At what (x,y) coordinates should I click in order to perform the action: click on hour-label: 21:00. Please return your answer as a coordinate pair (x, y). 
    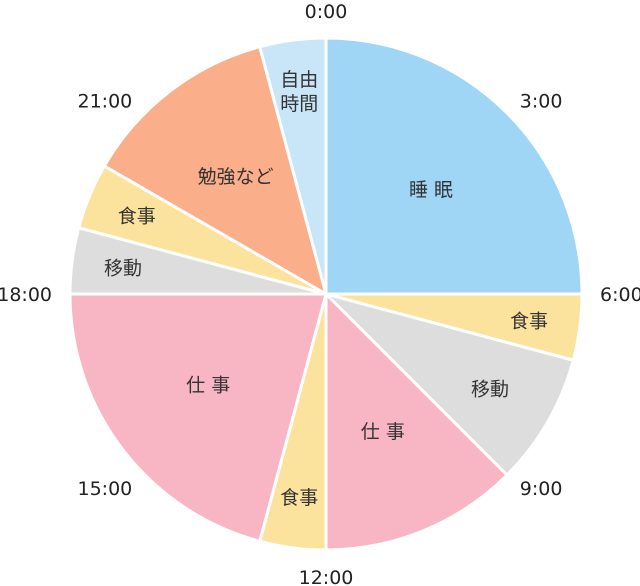
    Looking at the image, I should click on (104, 101).